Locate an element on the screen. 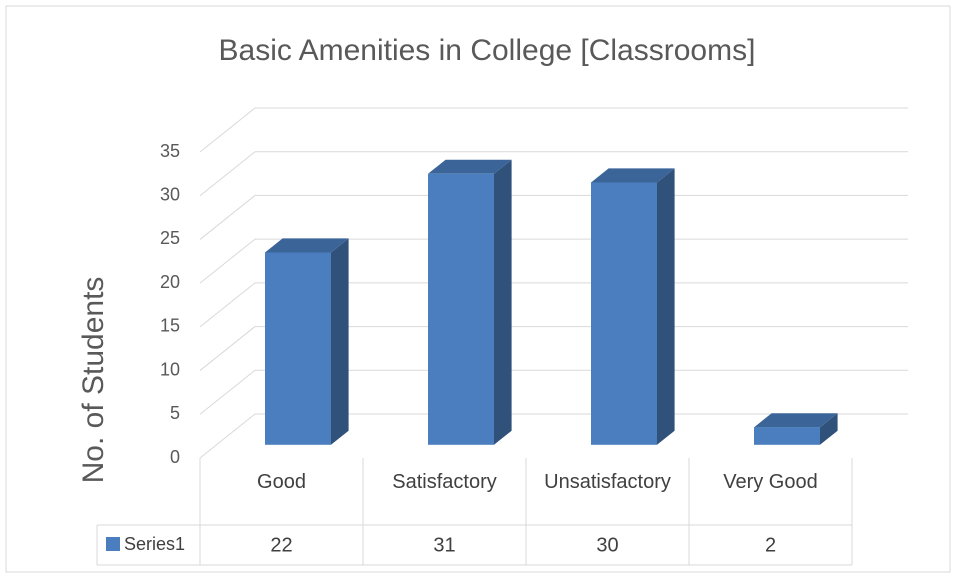 Image resolution: width=956 pixels, height=583 pixels. y-tick-label: 35 is located at coordinates (170, 151).